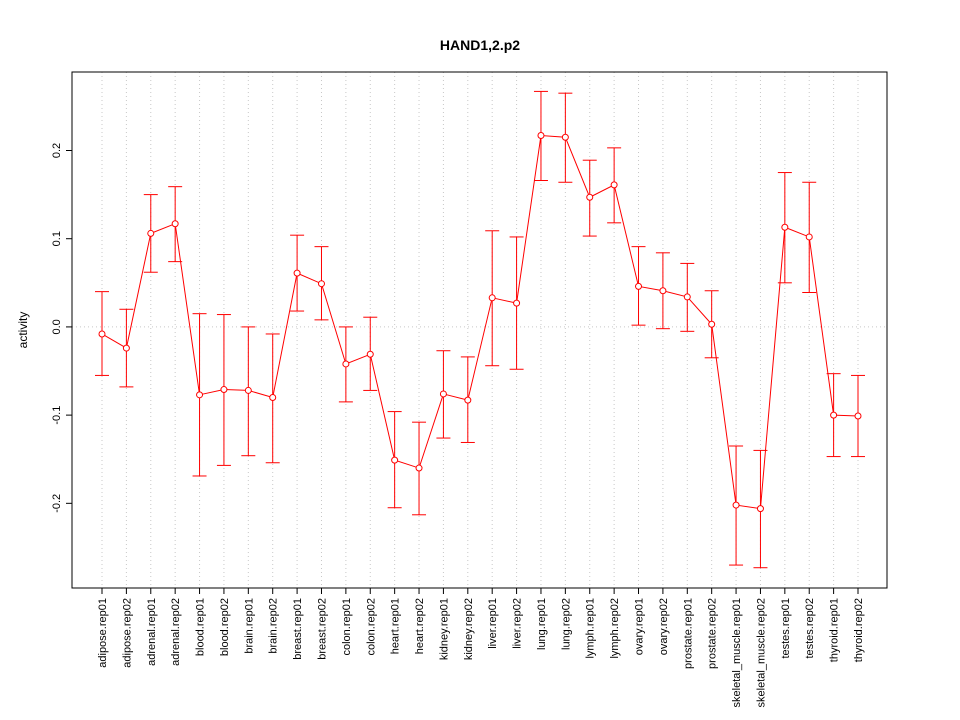  I want to click on x-tick-label: liver.rep01, so click(493, 623).